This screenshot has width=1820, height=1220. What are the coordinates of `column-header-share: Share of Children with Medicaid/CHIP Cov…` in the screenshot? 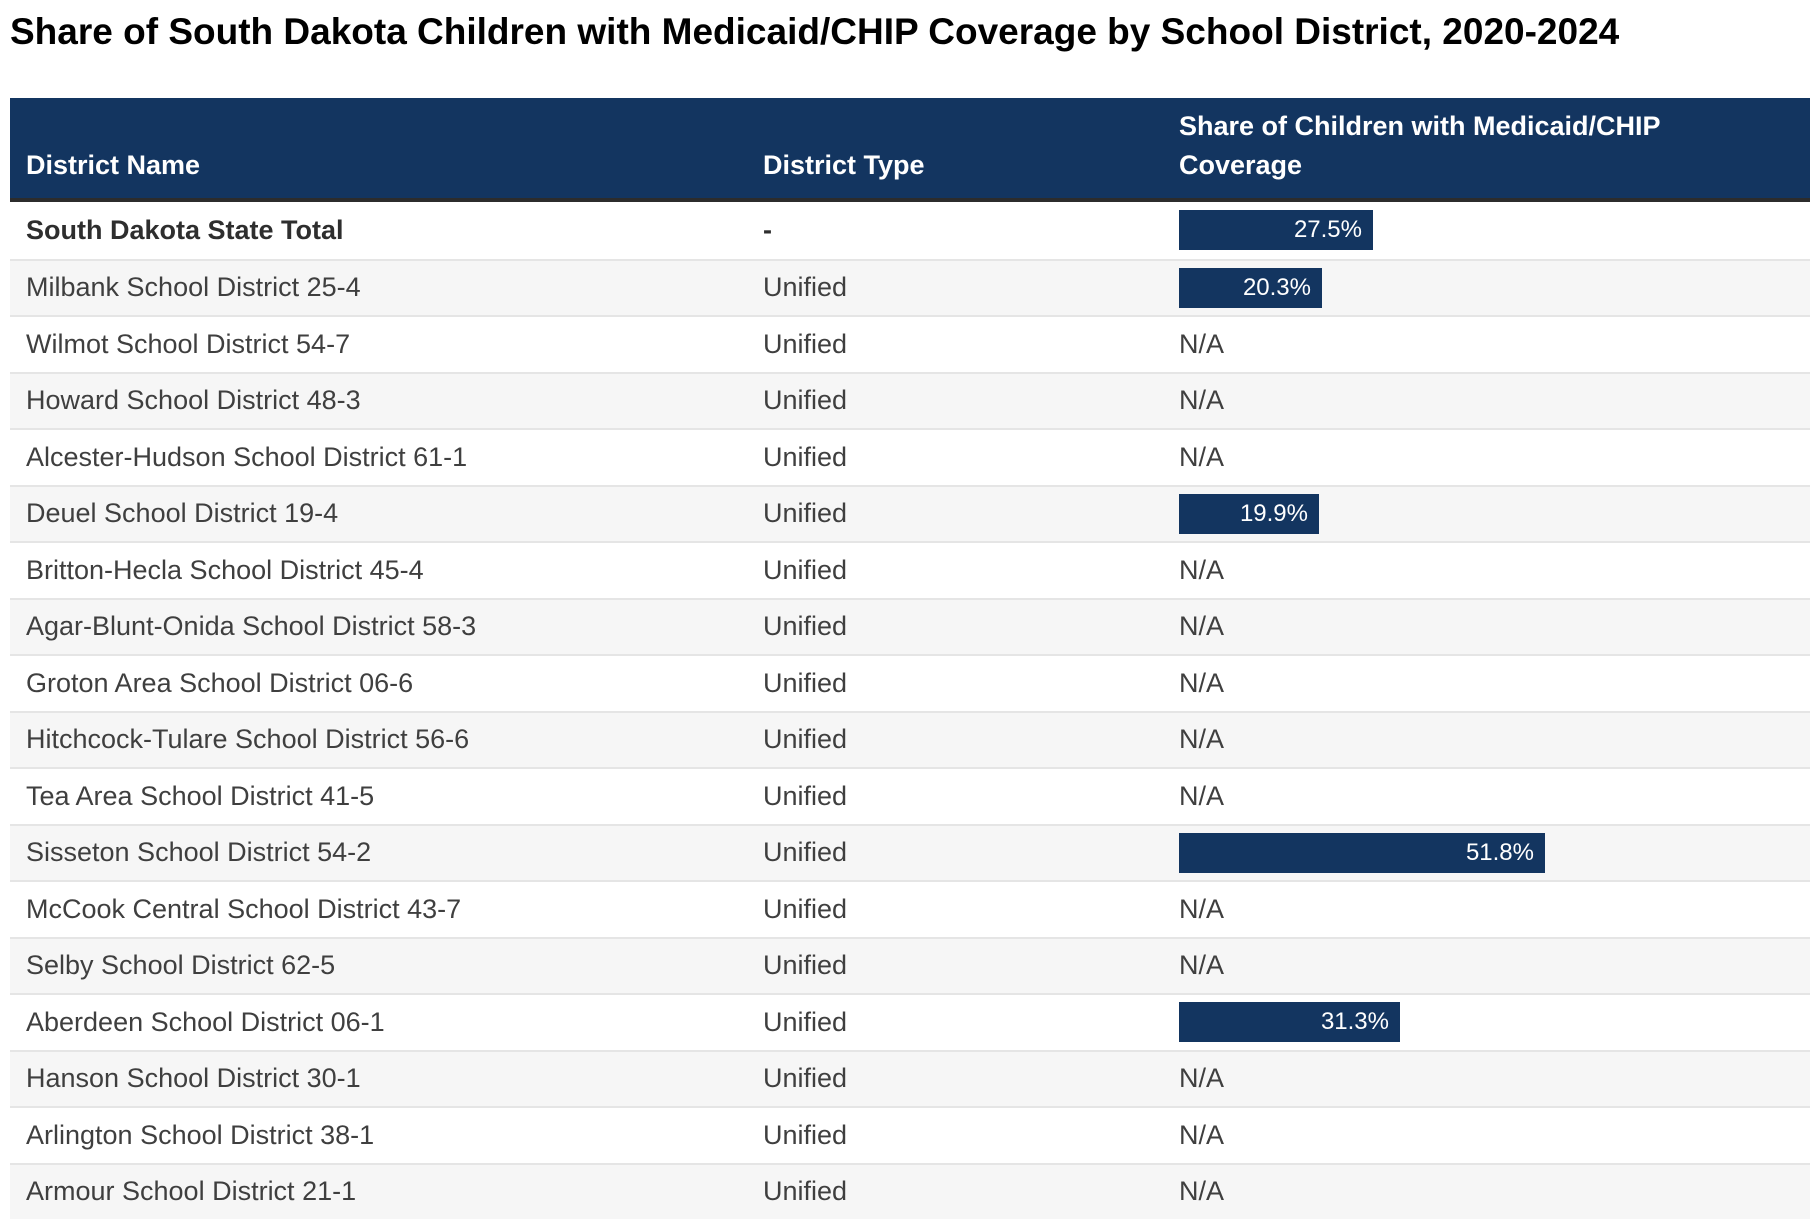 It's located at (1494, 152).